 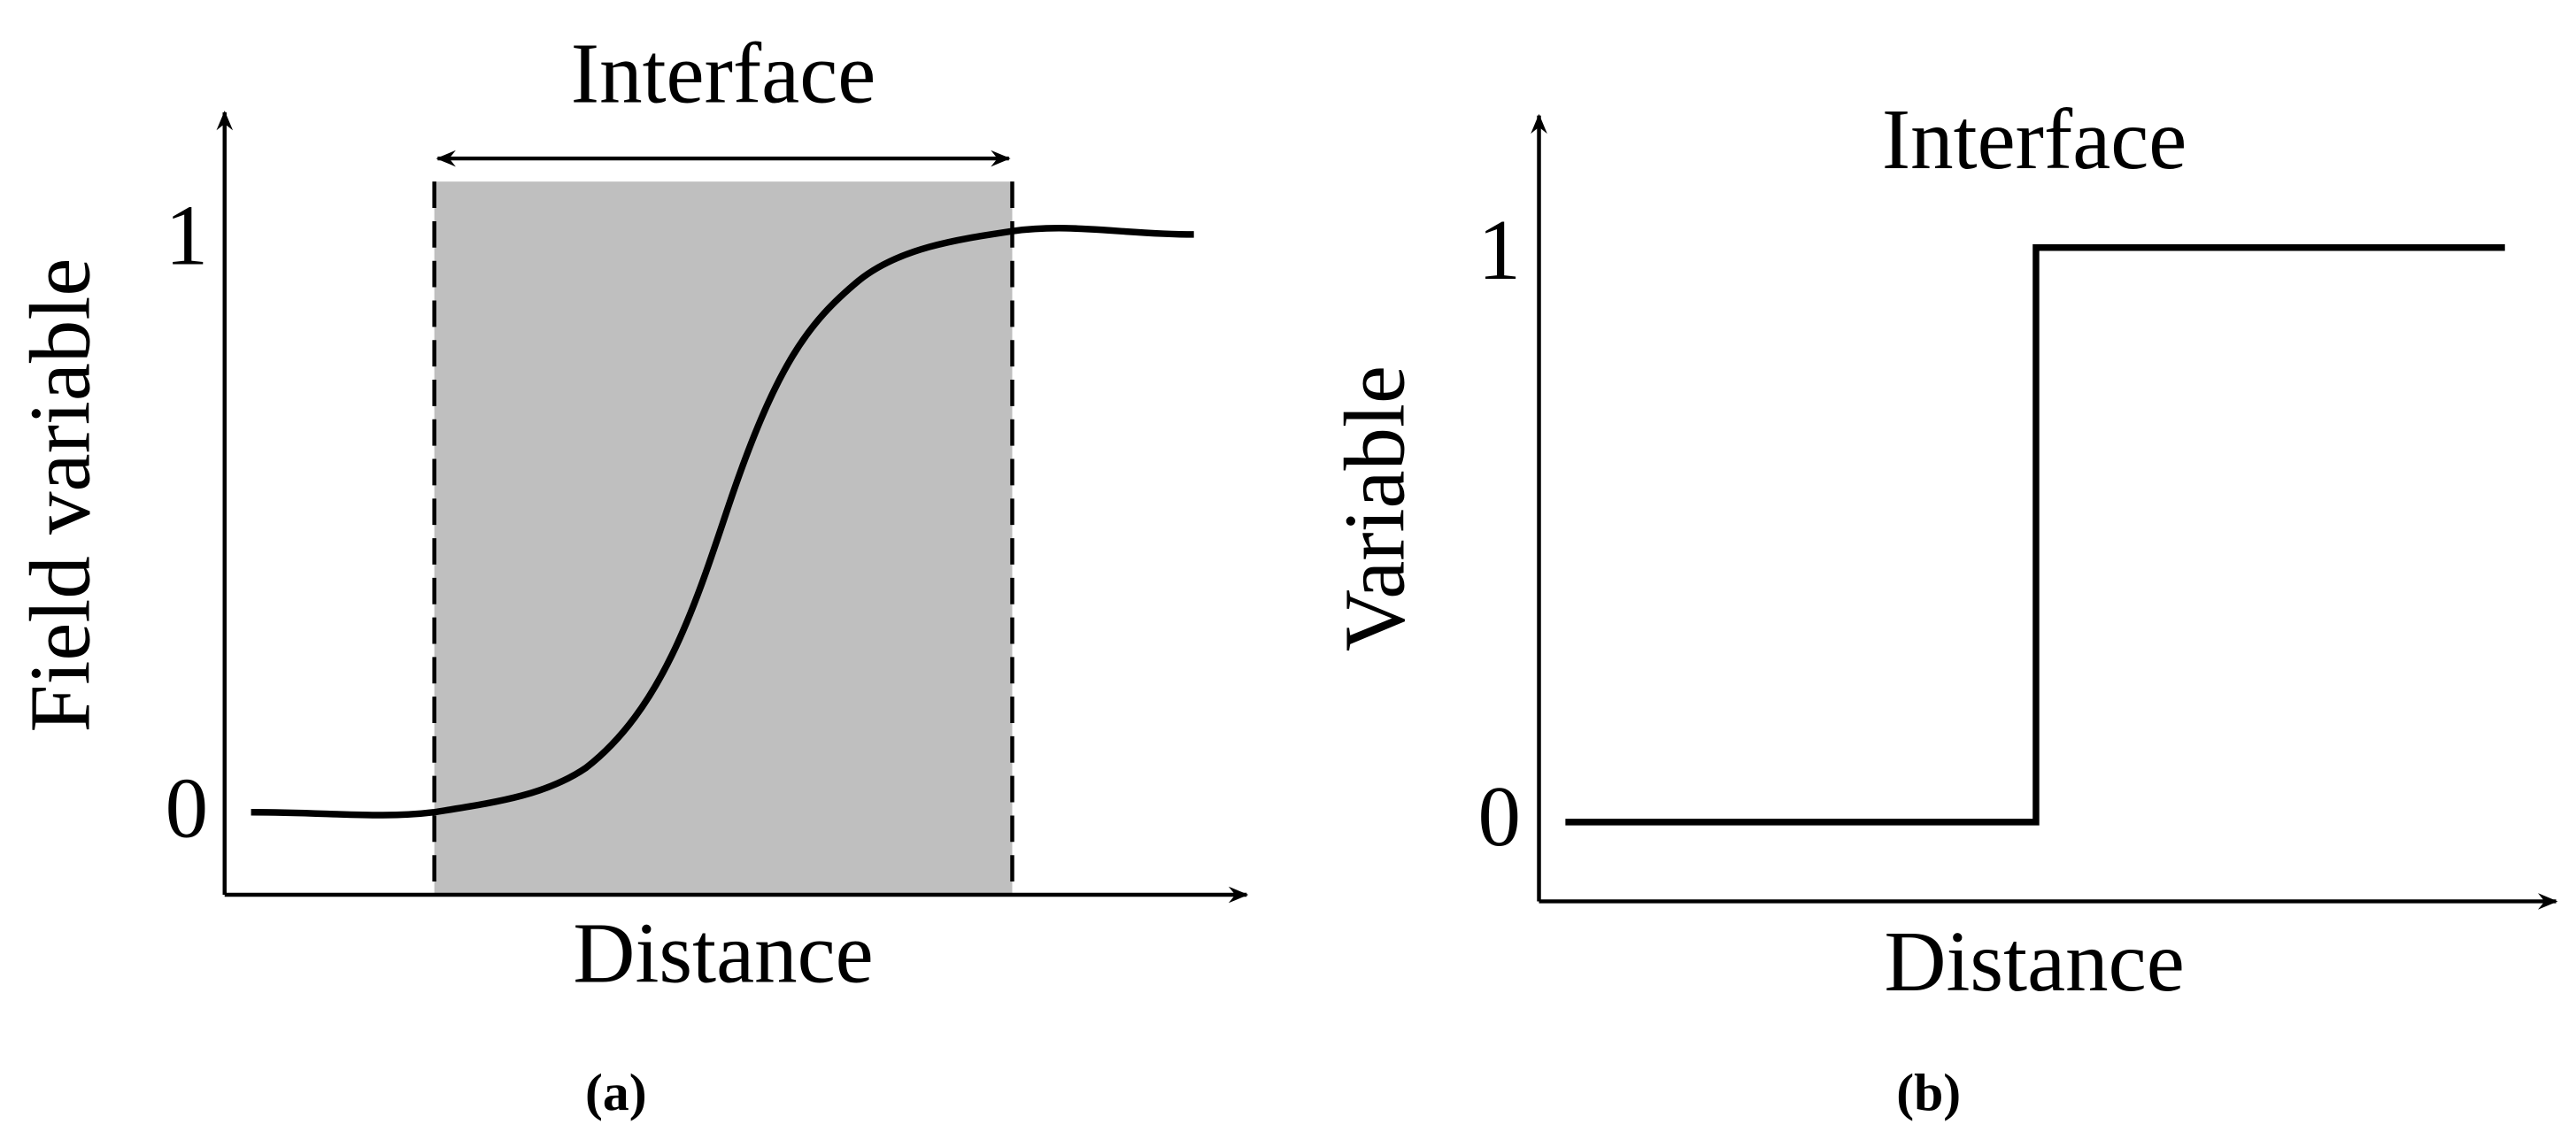 I want to click on interface-region, so click(x=723, y=538).